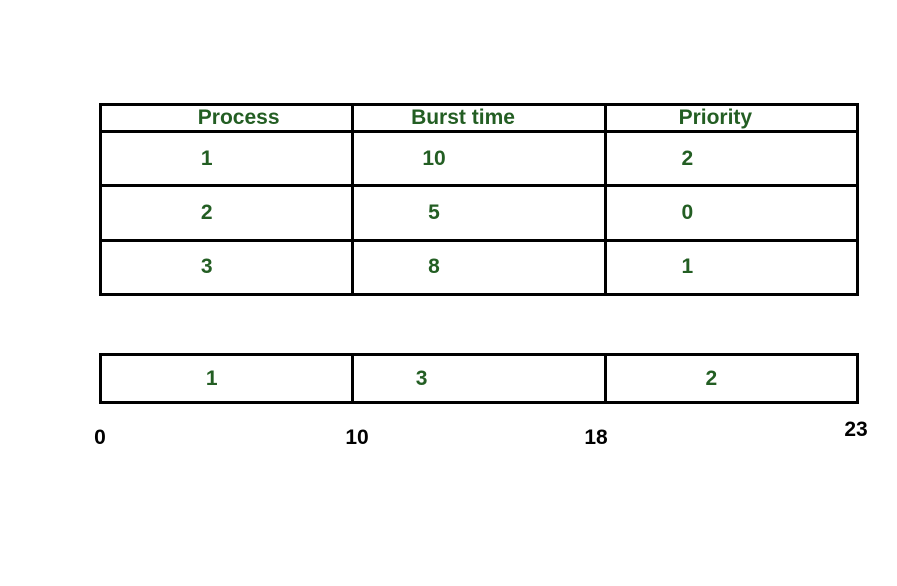 Image resolution: width=897 pixels, height=586 pixels. I want to click on cell-burst-time-value: 8, so click(434, 267).